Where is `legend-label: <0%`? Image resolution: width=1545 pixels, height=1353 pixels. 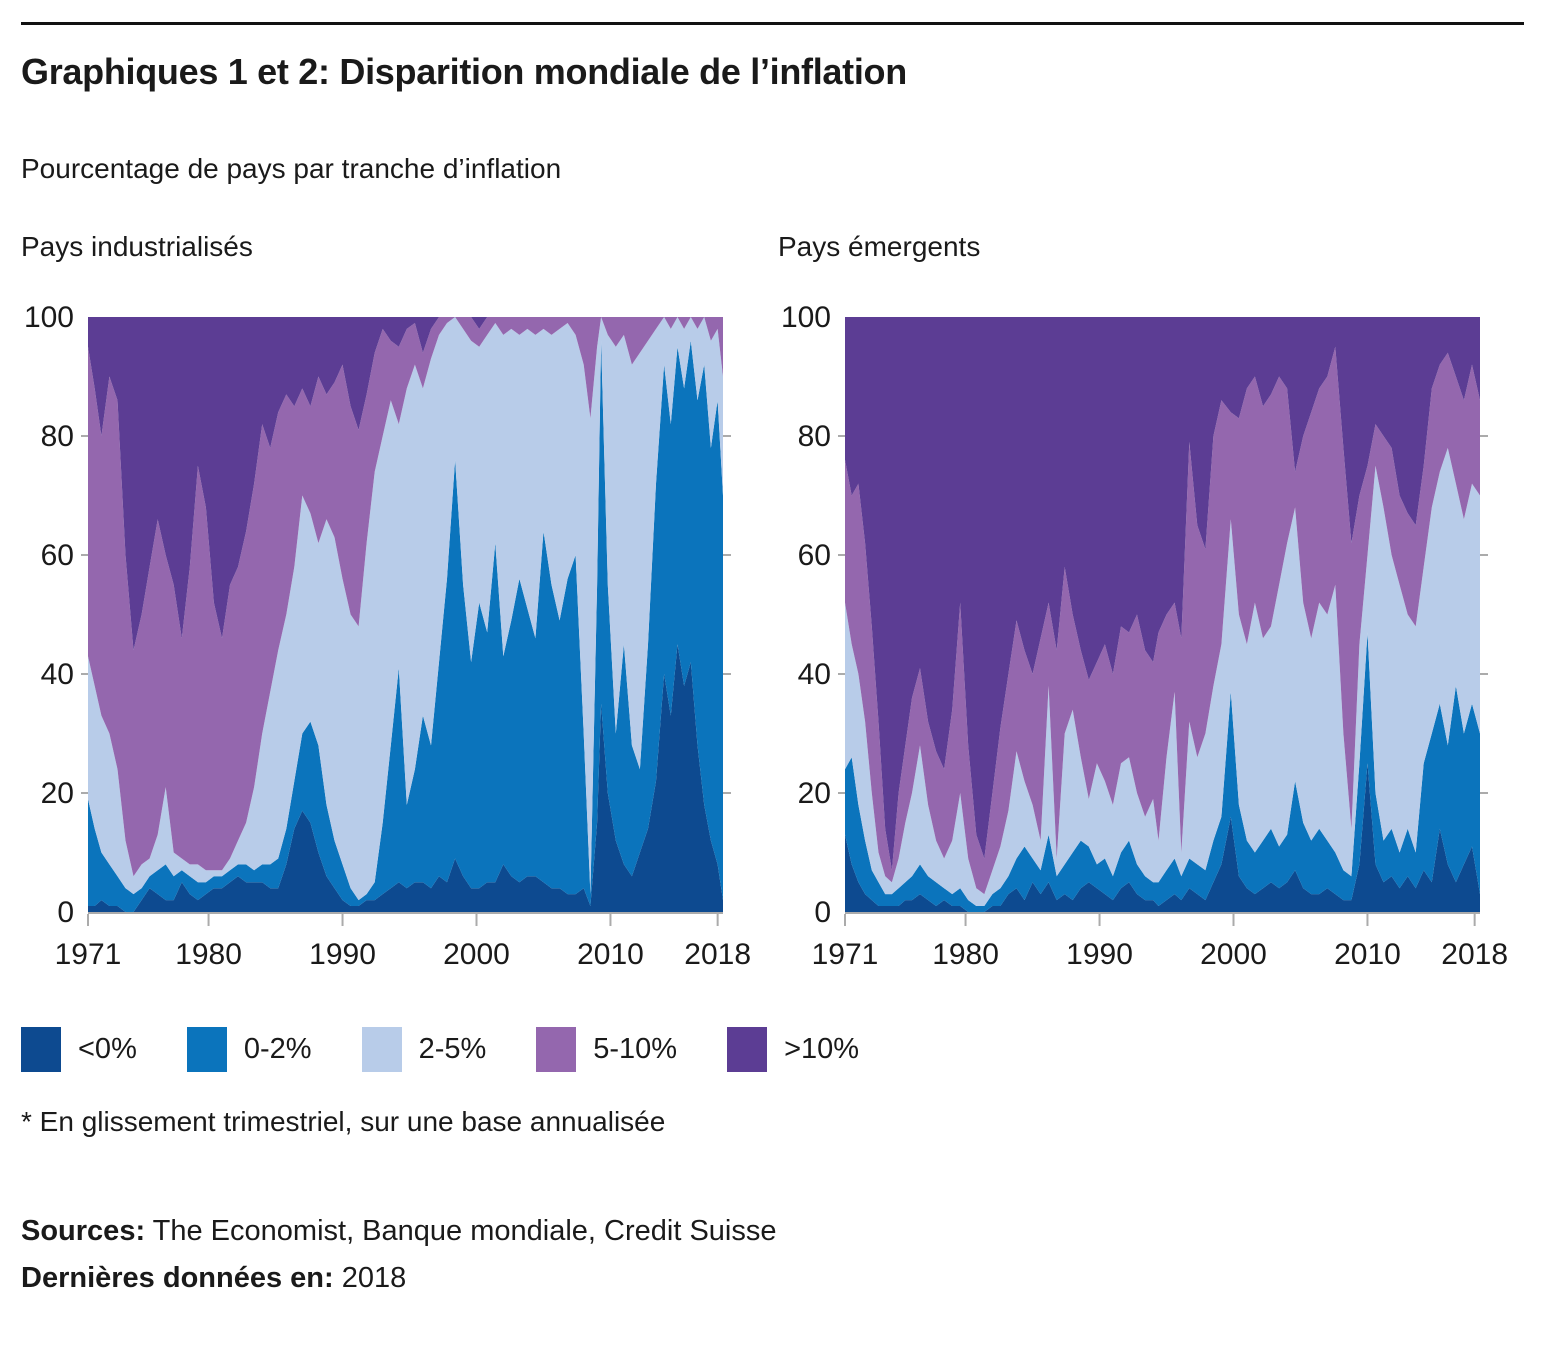 legend-label: <0% is located at coordinates (107, 1049).